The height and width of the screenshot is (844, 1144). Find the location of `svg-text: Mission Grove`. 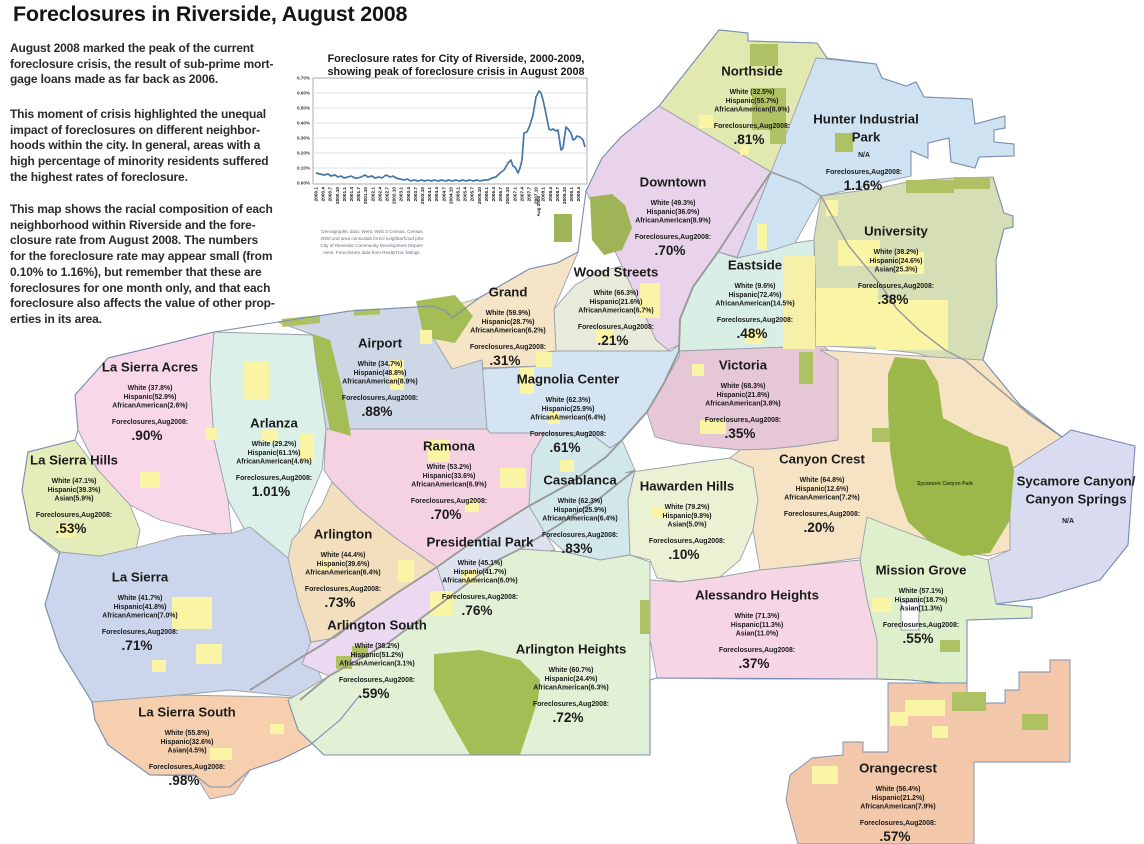

svg-text: Mission Grove is located at coordinates (921, 570).